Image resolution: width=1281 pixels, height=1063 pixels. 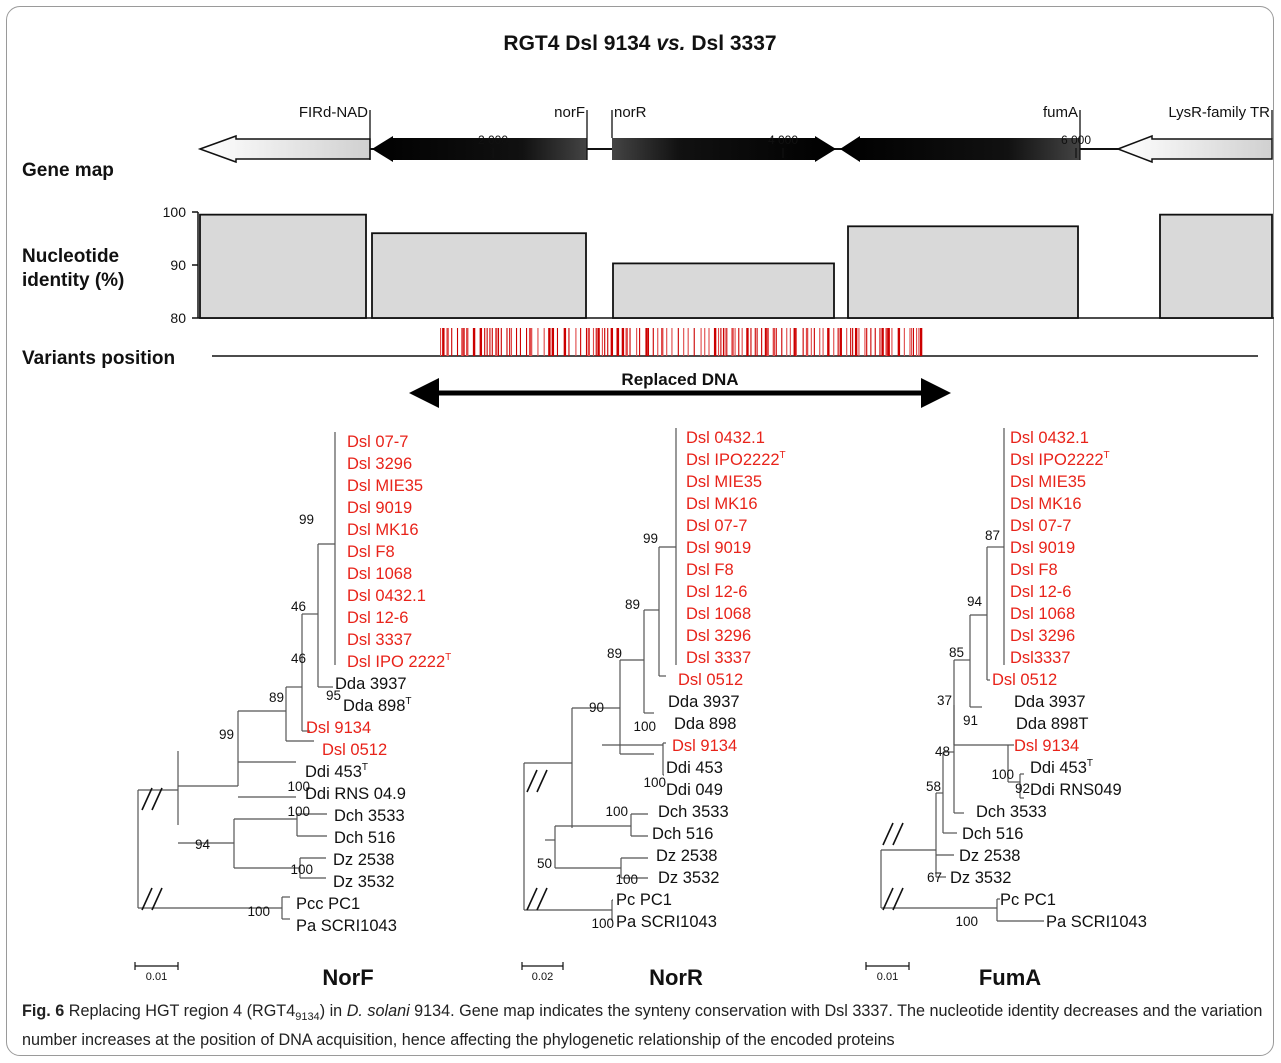 I want to click on taxon-label: Dsl IPO2222T, so click(x=736, y=459).